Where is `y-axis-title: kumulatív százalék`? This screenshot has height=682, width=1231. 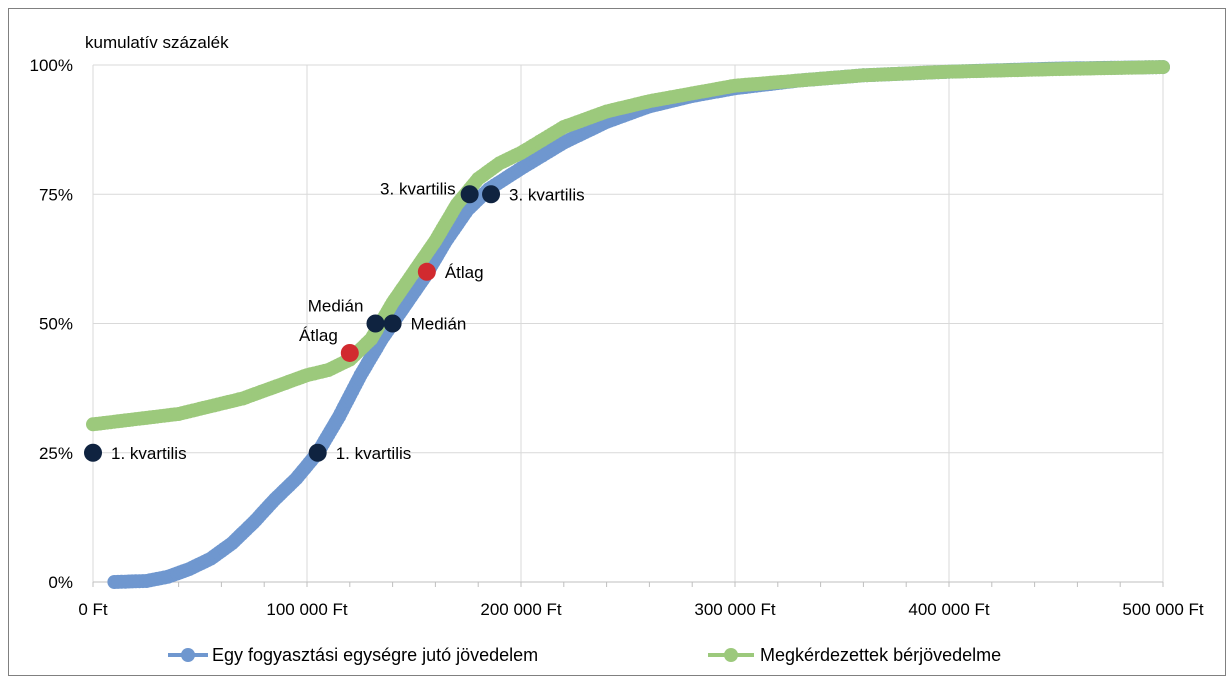
y-axis-title: kumulatív százalék is located at coordinates (157, 42).